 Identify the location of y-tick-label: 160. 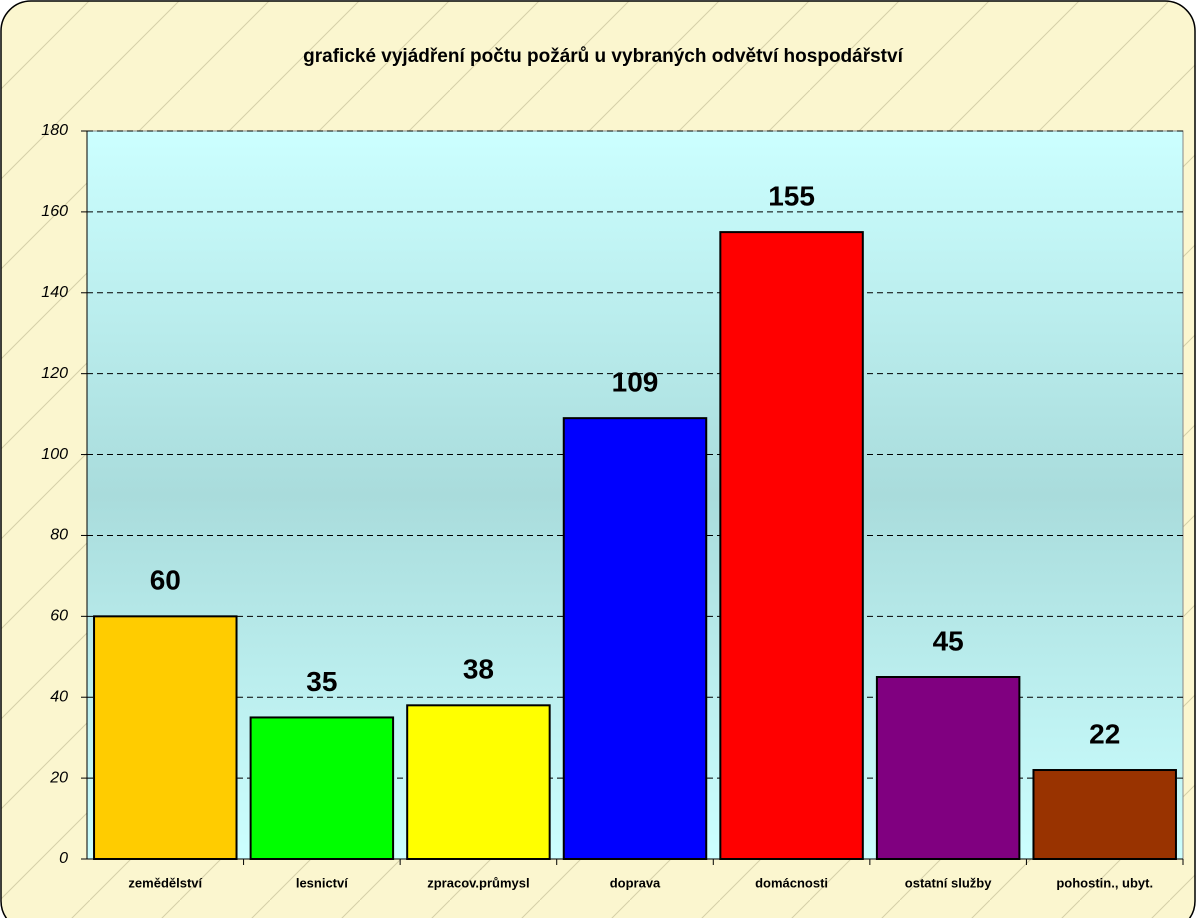
(54, 211).